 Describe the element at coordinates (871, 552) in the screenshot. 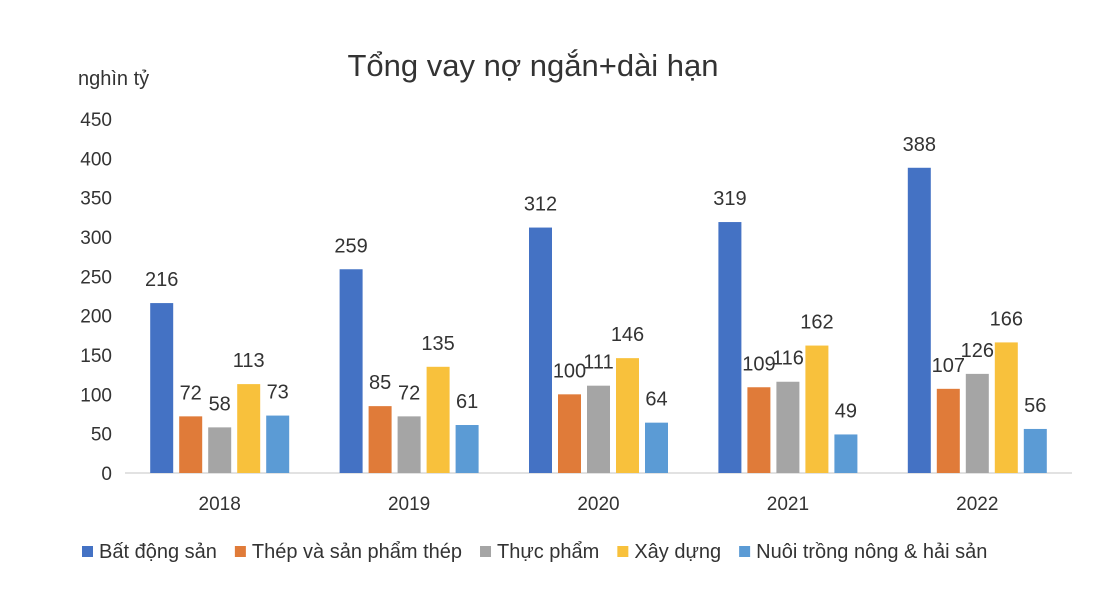

I see `legend-item-label: Nuôi trồng nông & hải sản` at that location.